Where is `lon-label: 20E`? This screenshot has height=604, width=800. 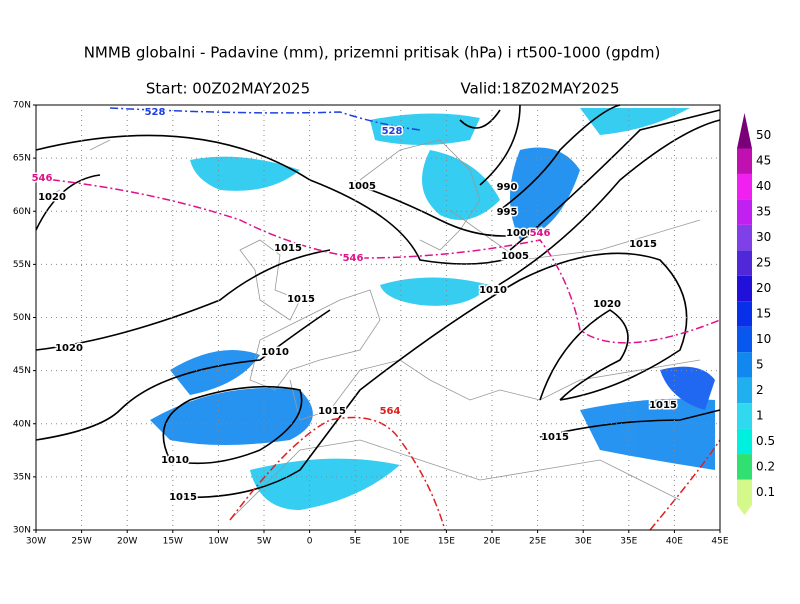
lon-label: 20E is located at coordinates (491, 542).